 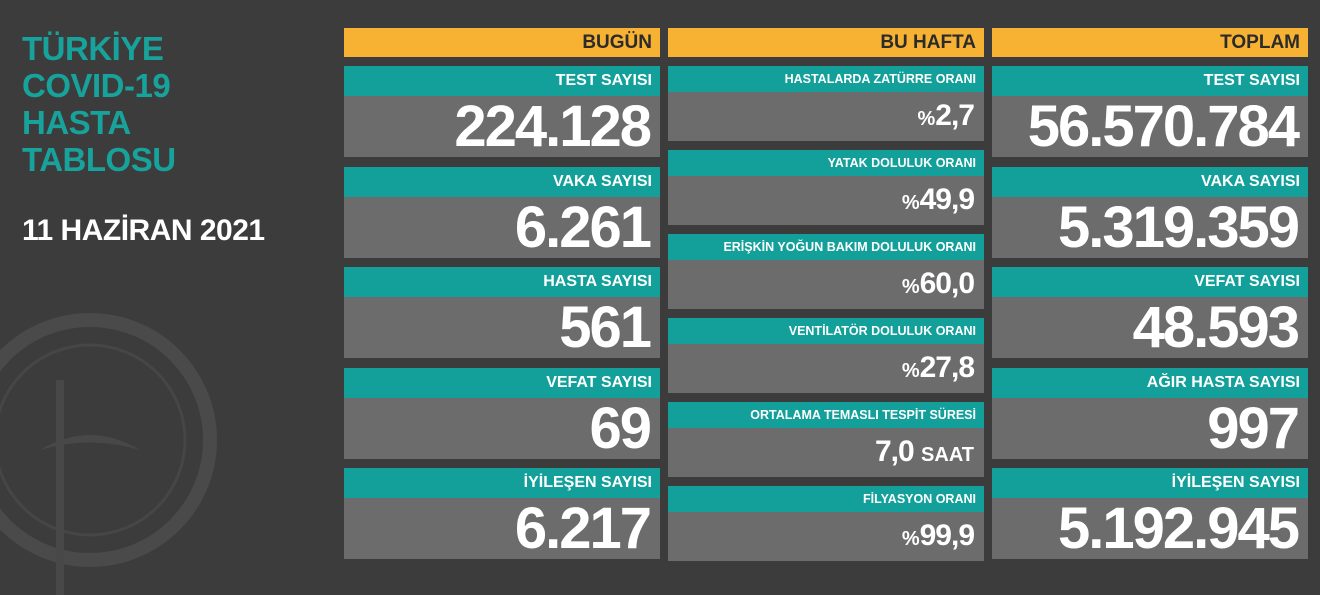 What do you see at coordinates (502, 528) in the screenshot?
I see `stat-value-box: 6.217` at bounding box center [502, 528].